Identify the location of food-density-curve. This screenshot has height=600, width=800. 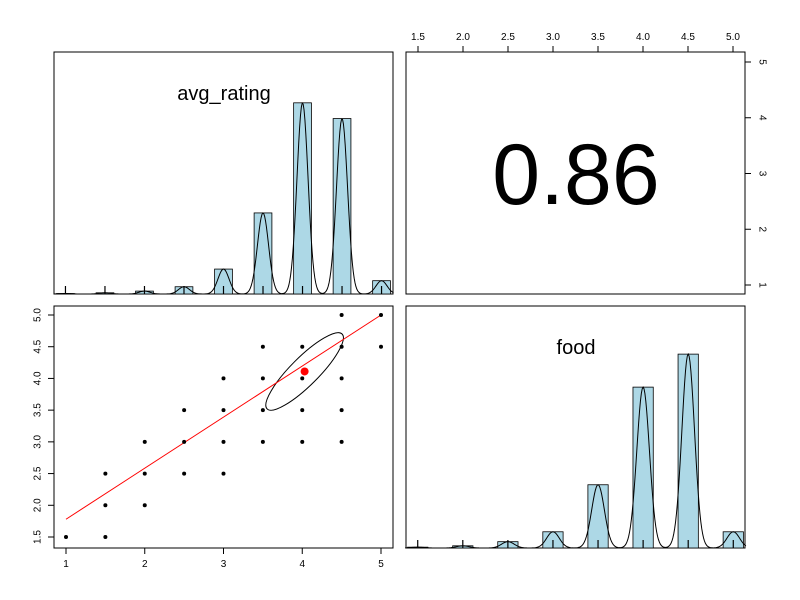
(576, 450).